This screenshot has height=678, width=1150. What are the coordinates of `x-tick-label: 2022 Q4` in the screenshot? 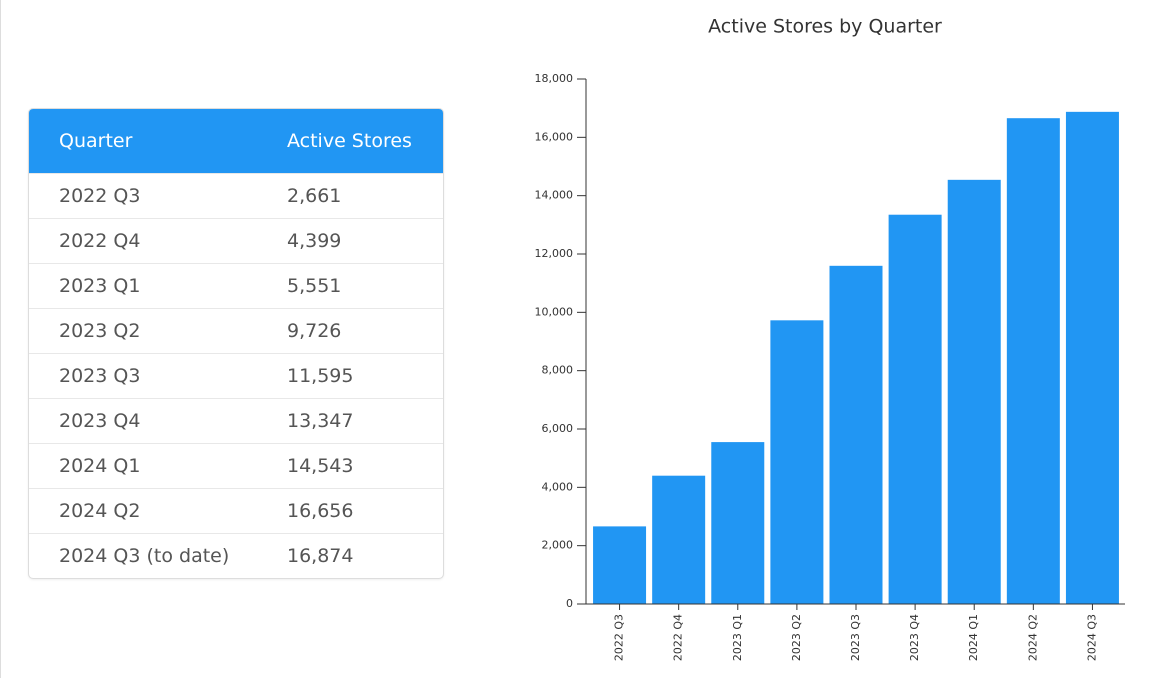 It's located at (678, 637).